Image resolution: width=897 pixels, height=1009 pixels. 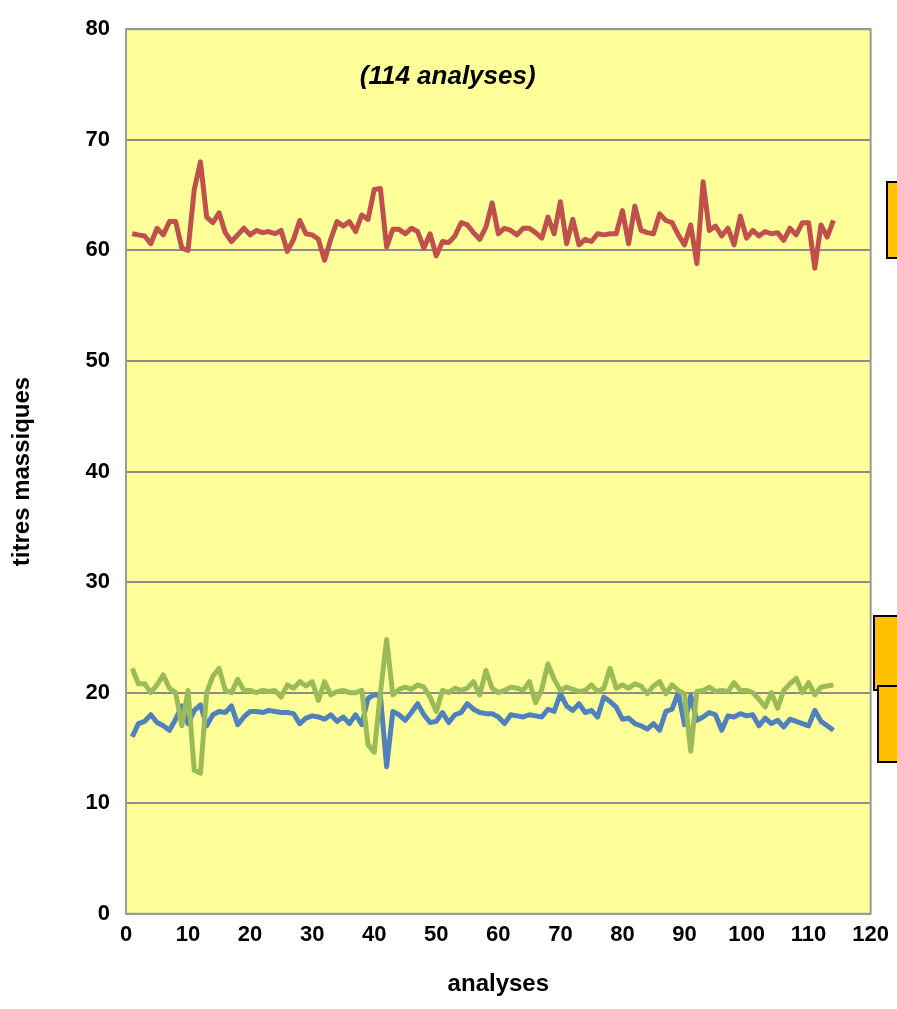 I want to click on x-tick-label: 60, so click(x=498, y=934).